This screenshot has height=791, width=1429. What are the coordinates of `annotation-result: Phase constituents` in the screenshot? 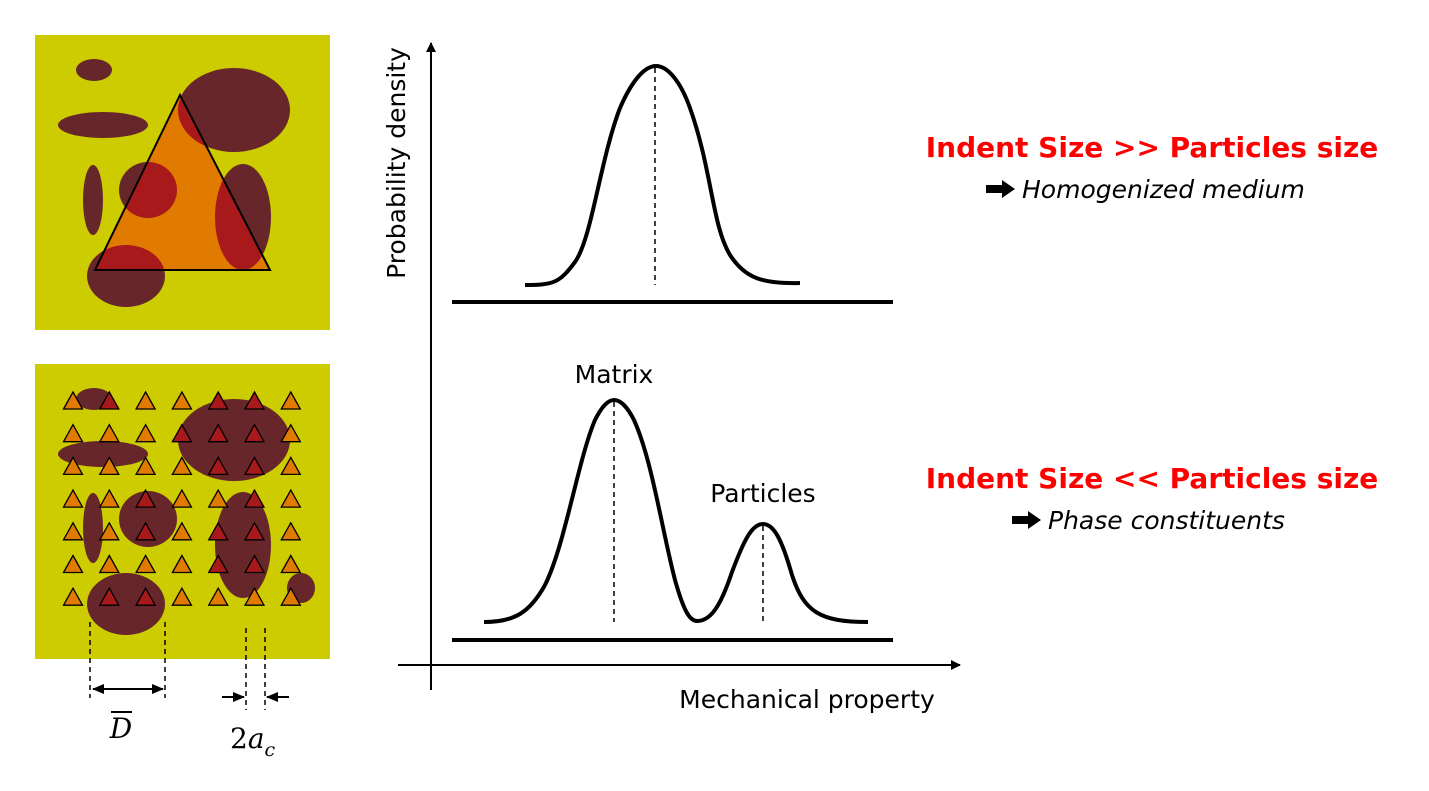 It's located at (1166, 520).